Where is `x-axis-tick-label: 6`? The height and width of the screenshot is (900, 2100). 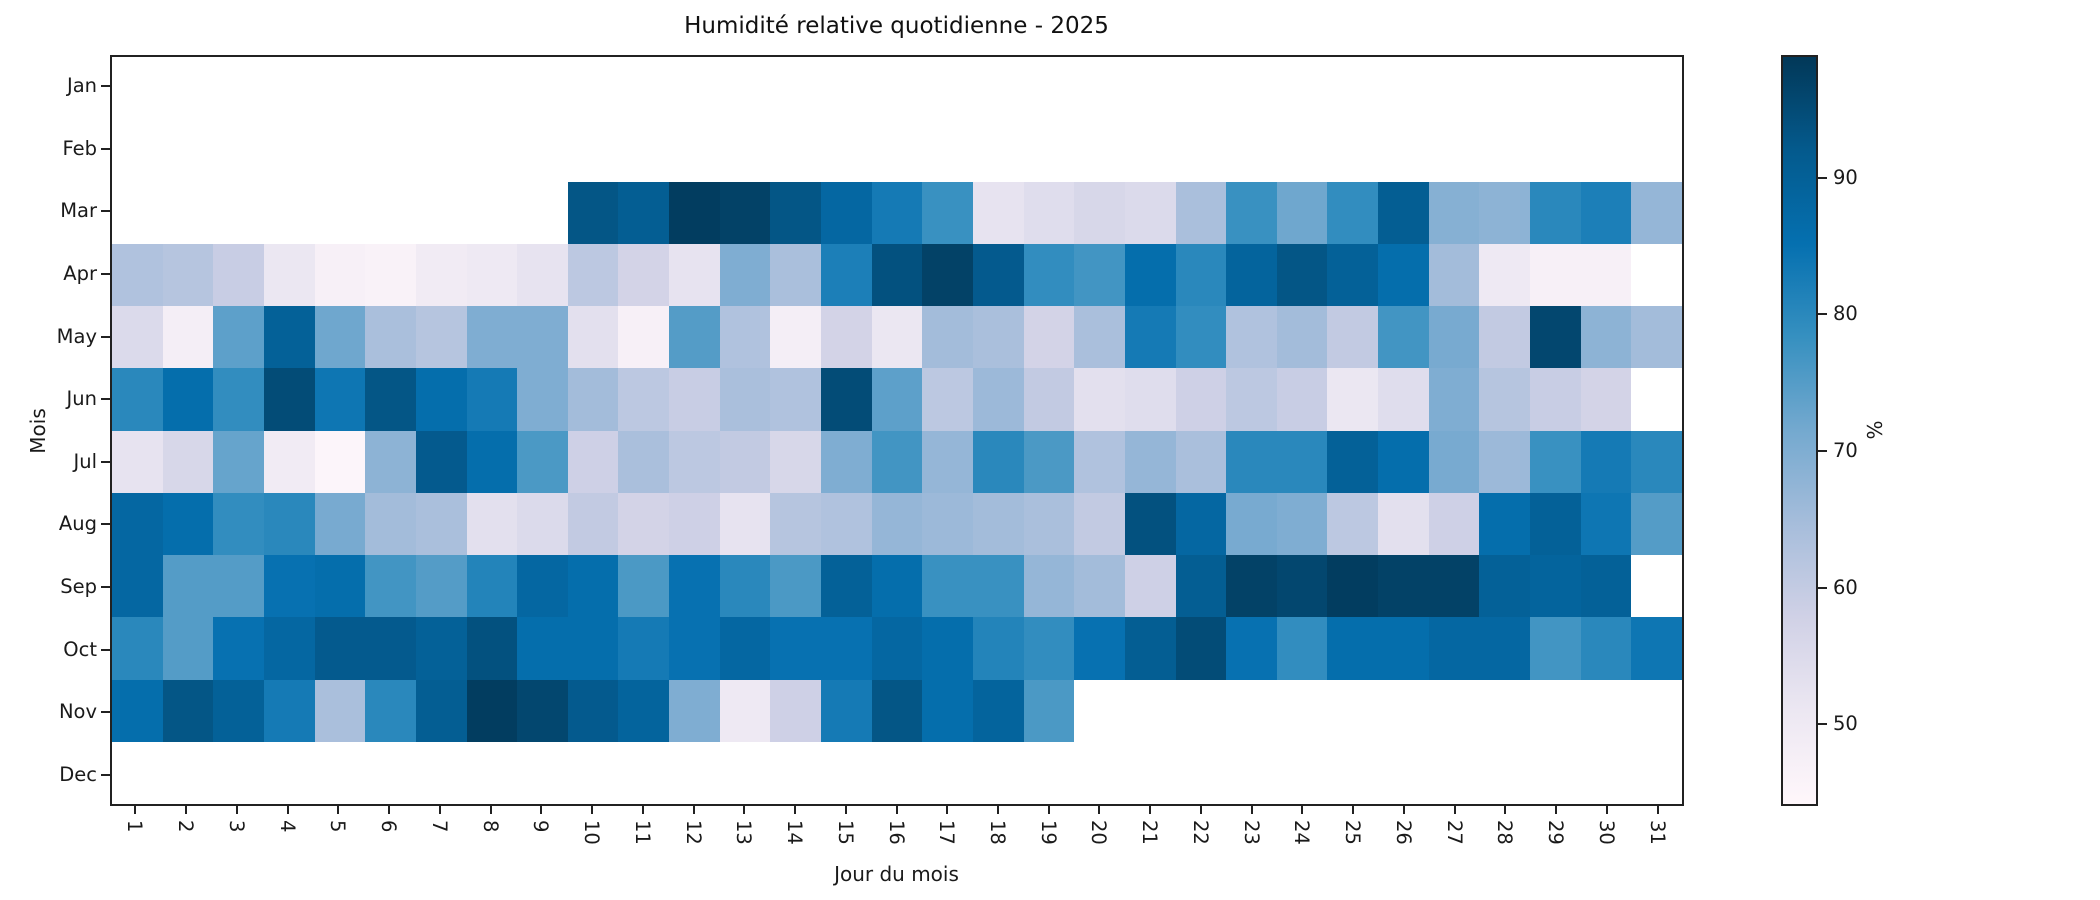 x-axis-tick-label: 6 is located at coordinates (389, 826).